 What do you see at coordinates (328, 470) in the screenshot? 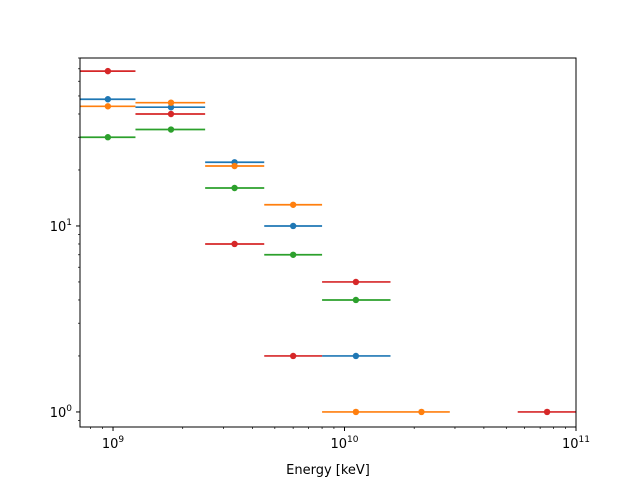
I see `x-axis-label: Energy [keV]` at bounding box center [328, 470].